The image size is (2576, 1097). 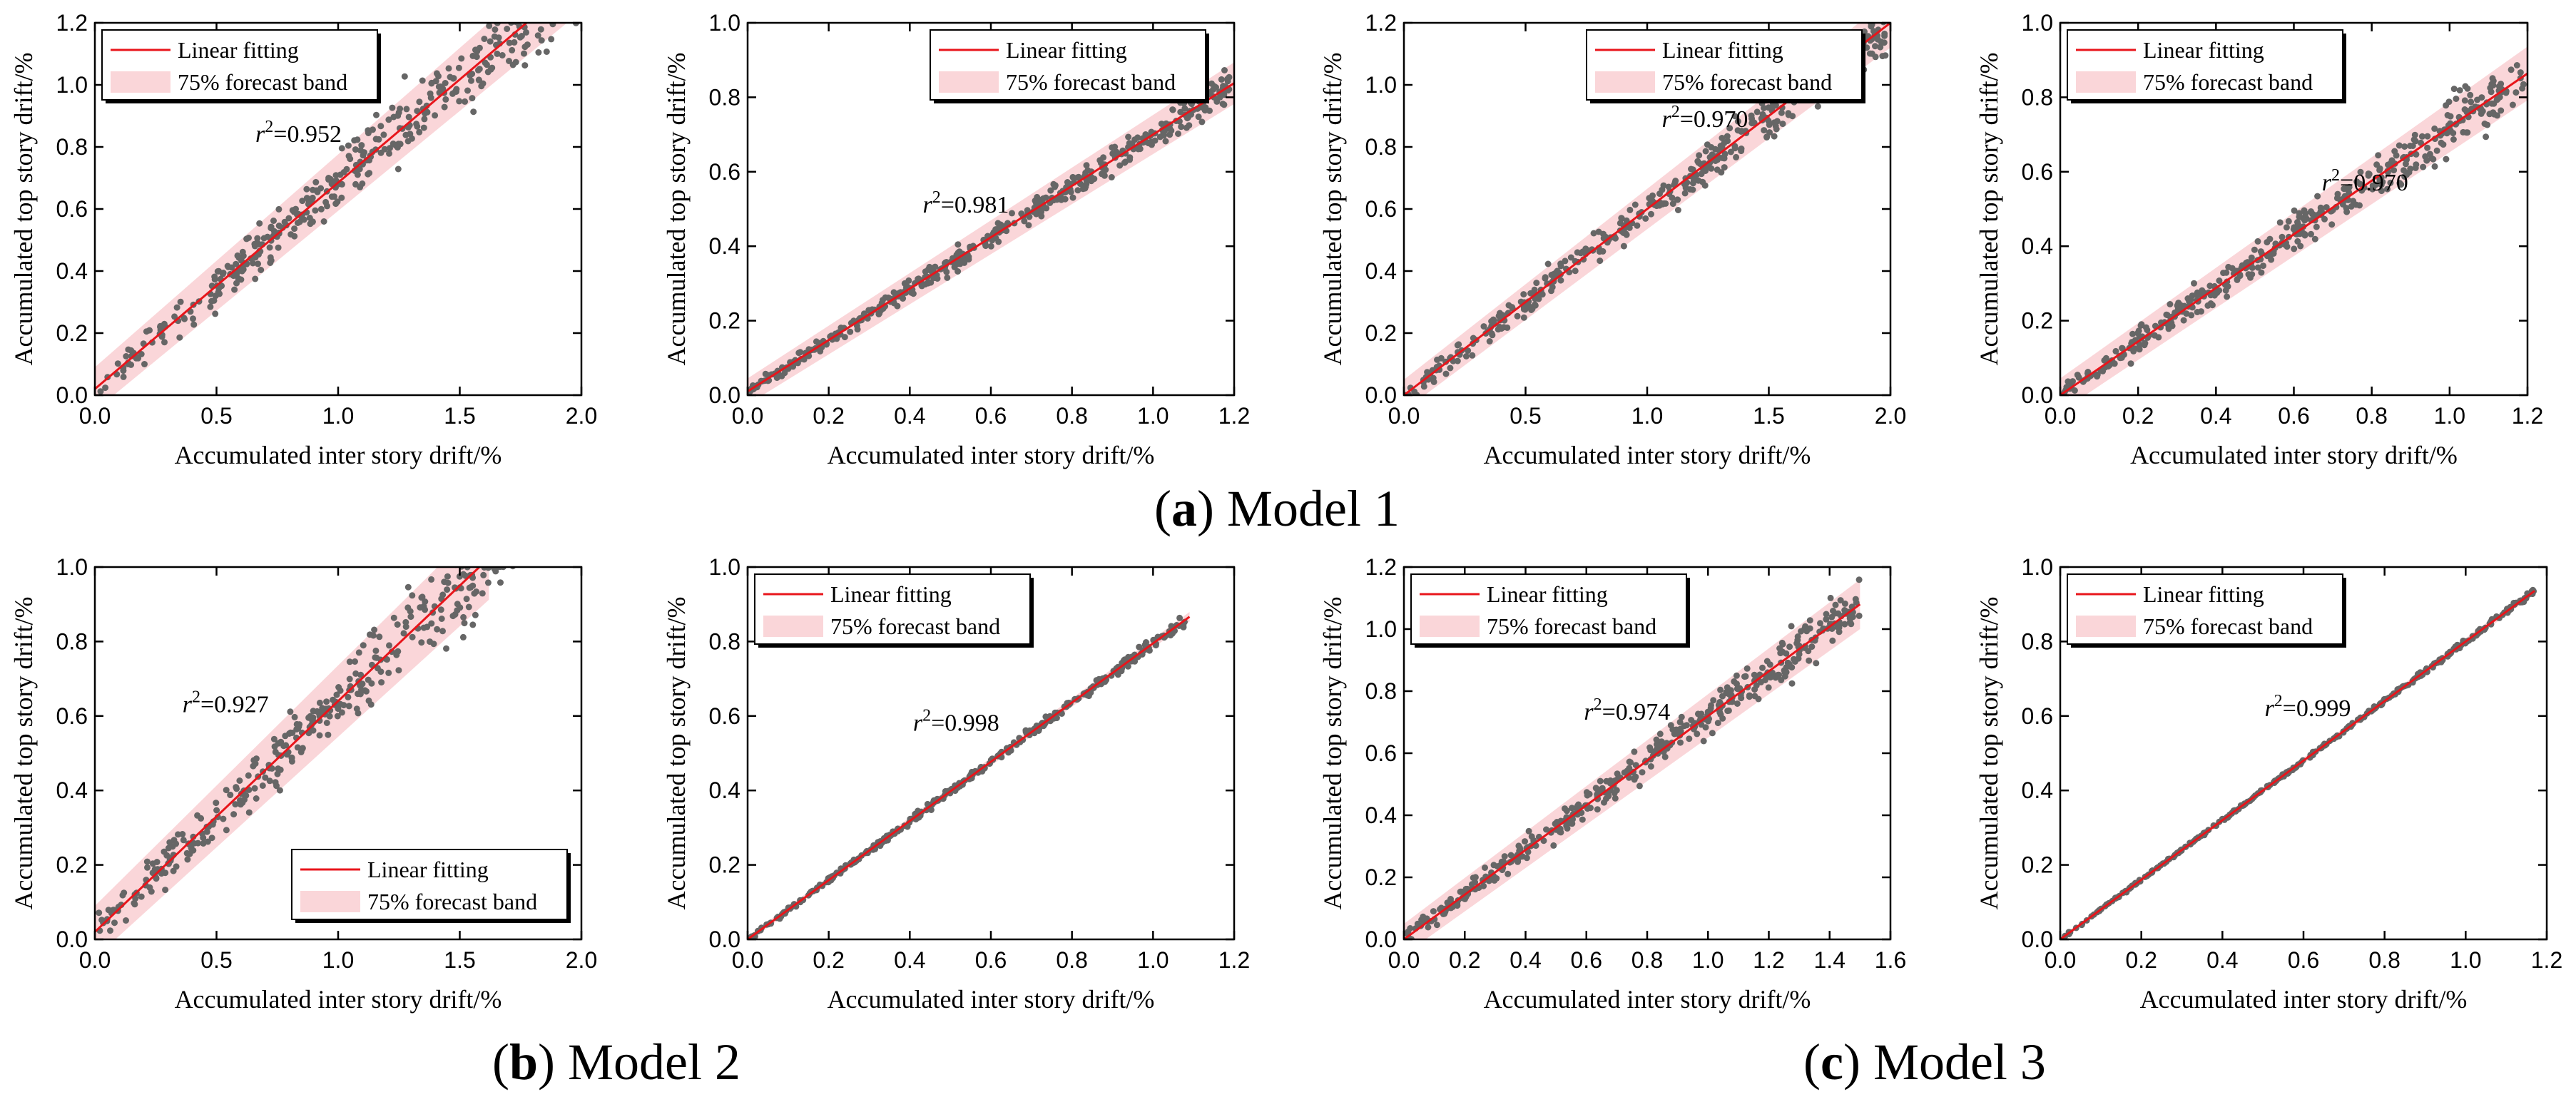 What do you see at coordinates (216, 960) in the screenshot?
I see `x-tick-label: 0.5` at bounding box center [216, 960].